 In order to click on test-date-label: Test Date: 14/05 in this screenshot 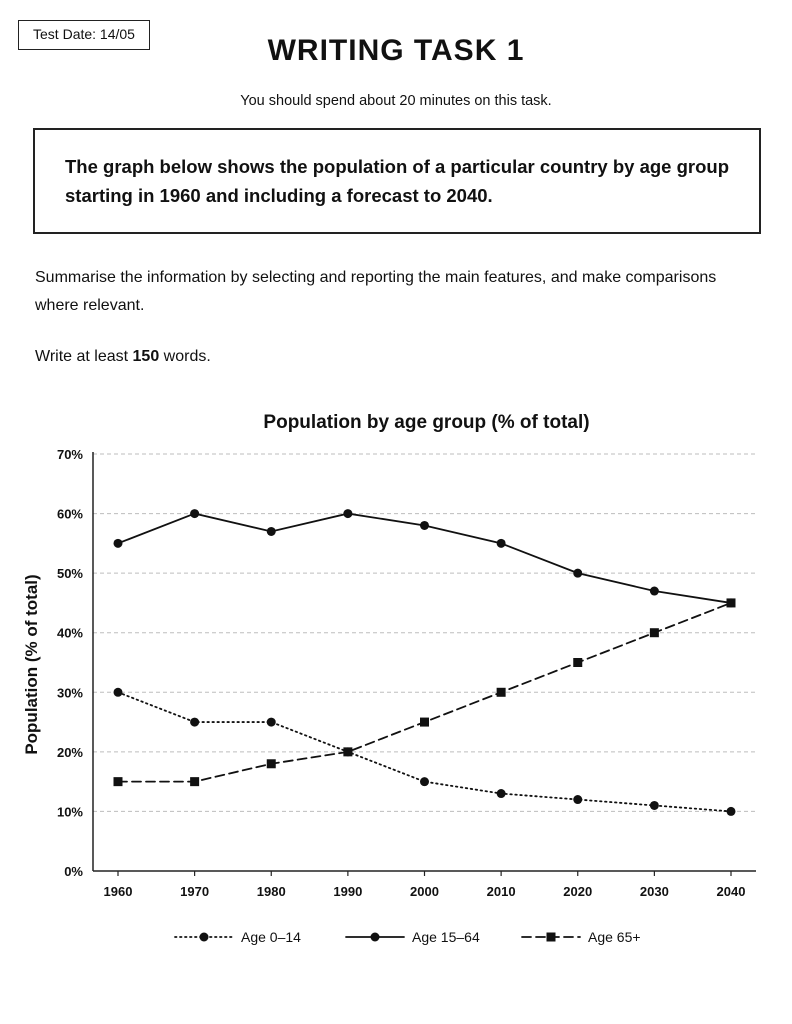, I will do `click(84, 35)`.